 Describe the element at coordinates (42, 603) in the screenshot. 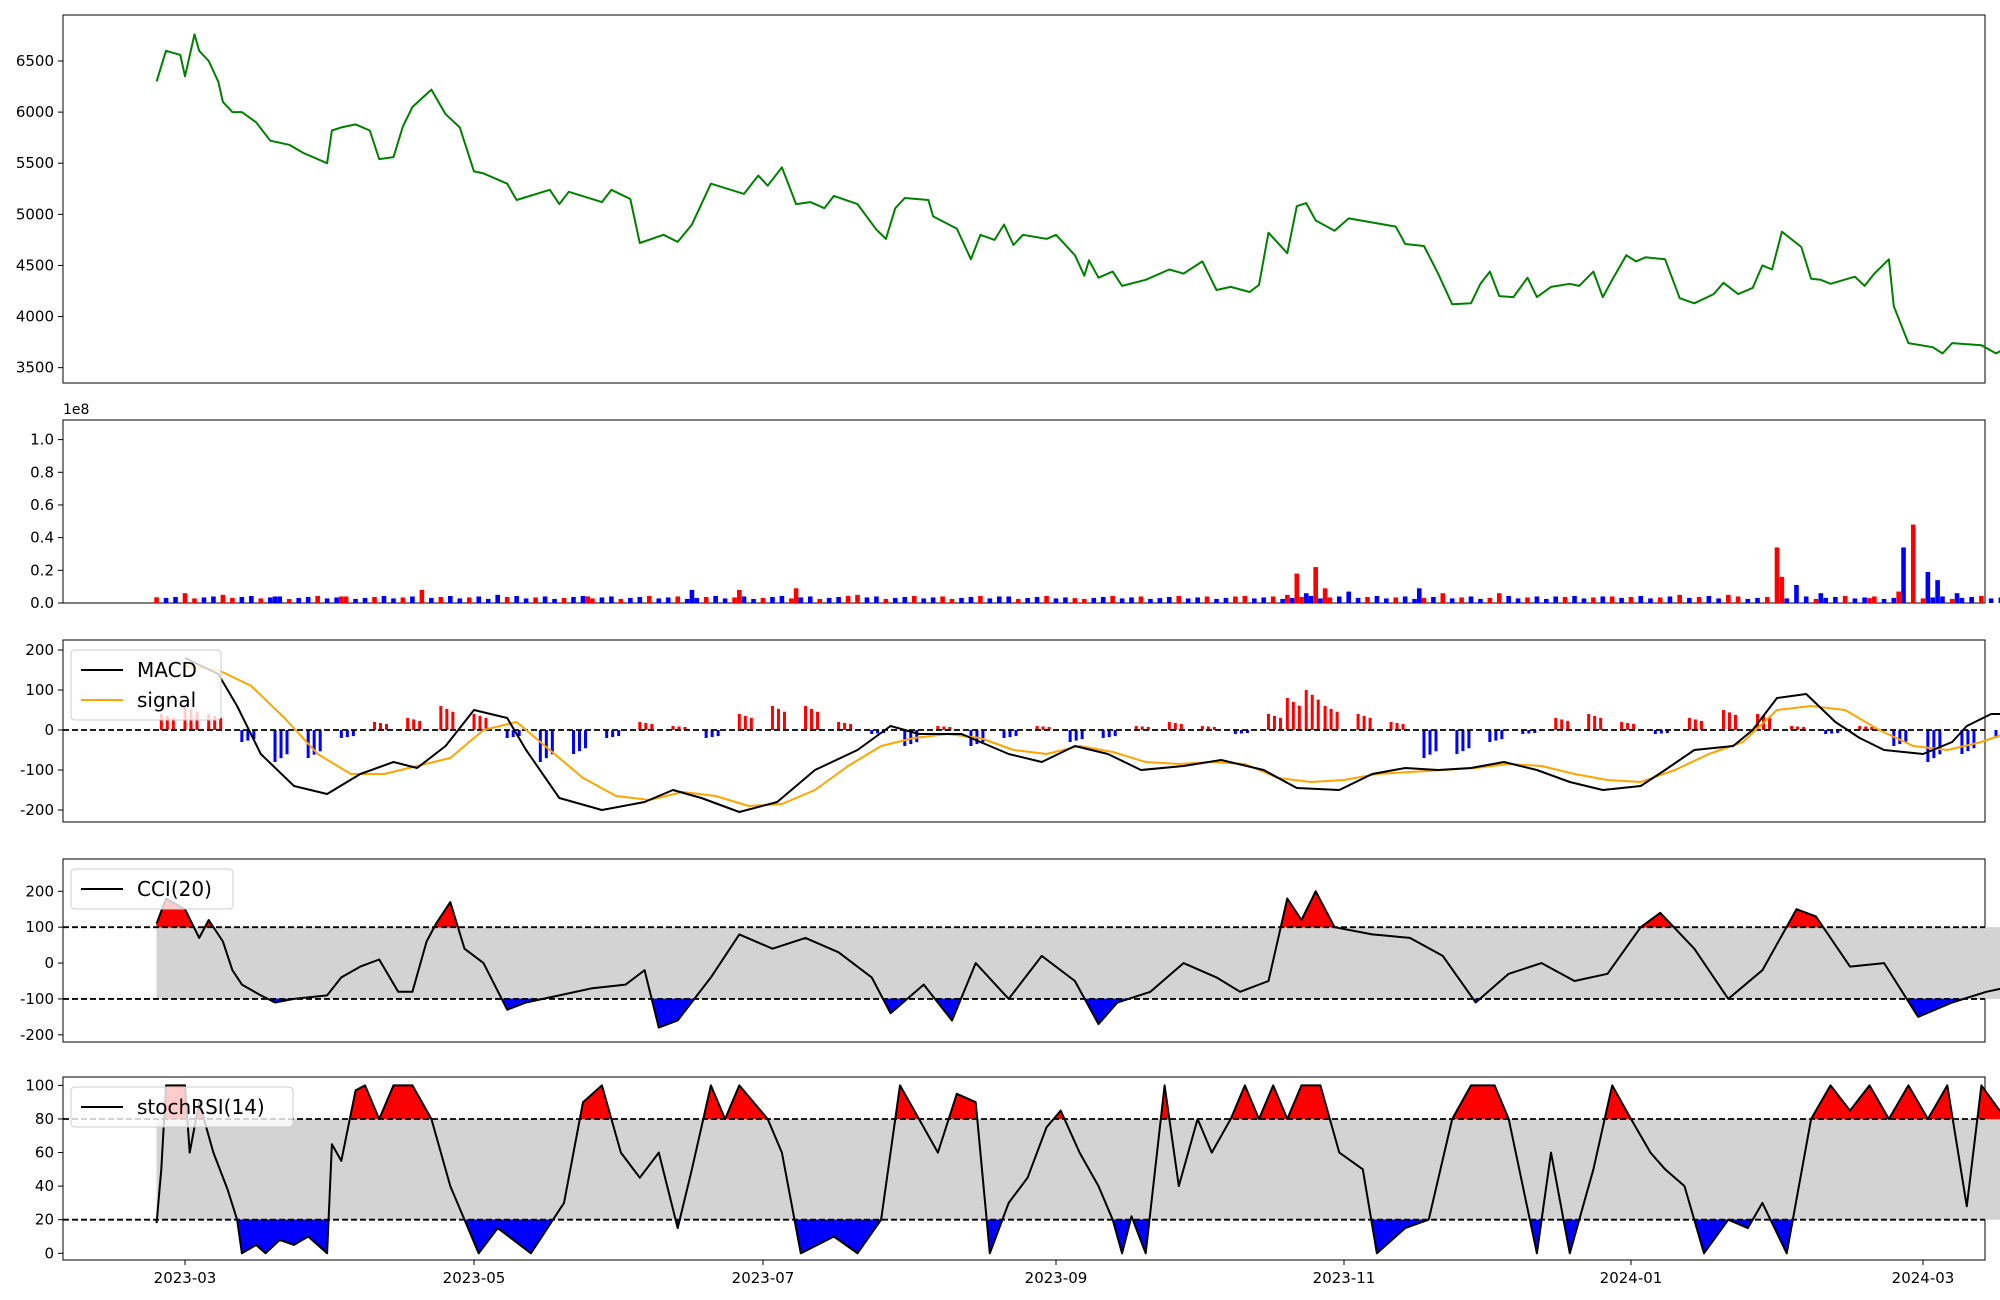

I see `volume-ytick-label: 0.0` at that location.